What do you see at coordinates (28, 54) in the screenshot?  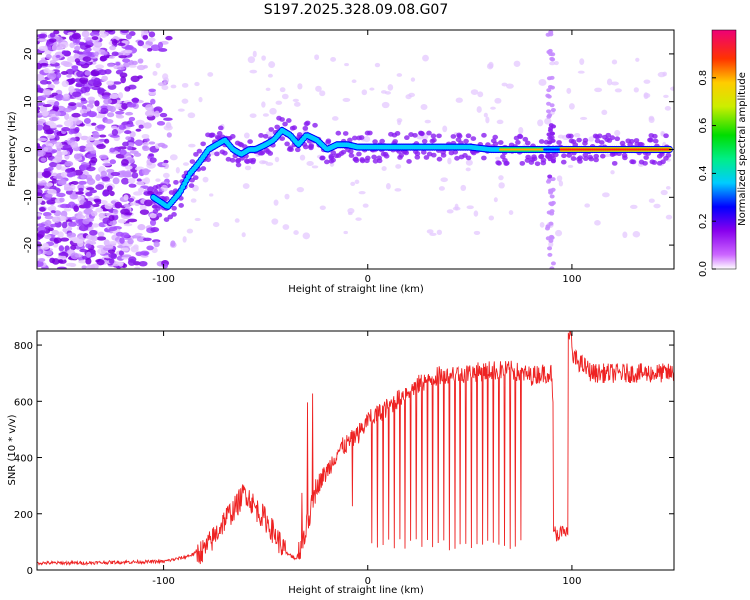 I see `y-tick-label: 20` at bounding box center [28, 54].